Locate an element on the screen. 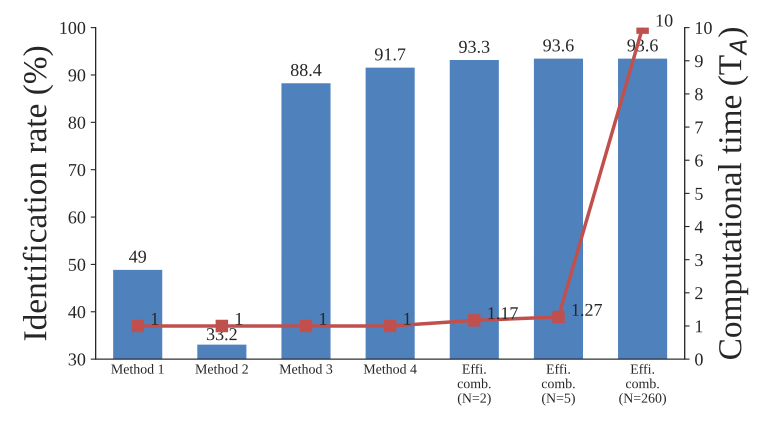 This screenshot has height=425, width=765. x-tick-label: Effi. comb. (N=5) is located at coordinates (558, 385).